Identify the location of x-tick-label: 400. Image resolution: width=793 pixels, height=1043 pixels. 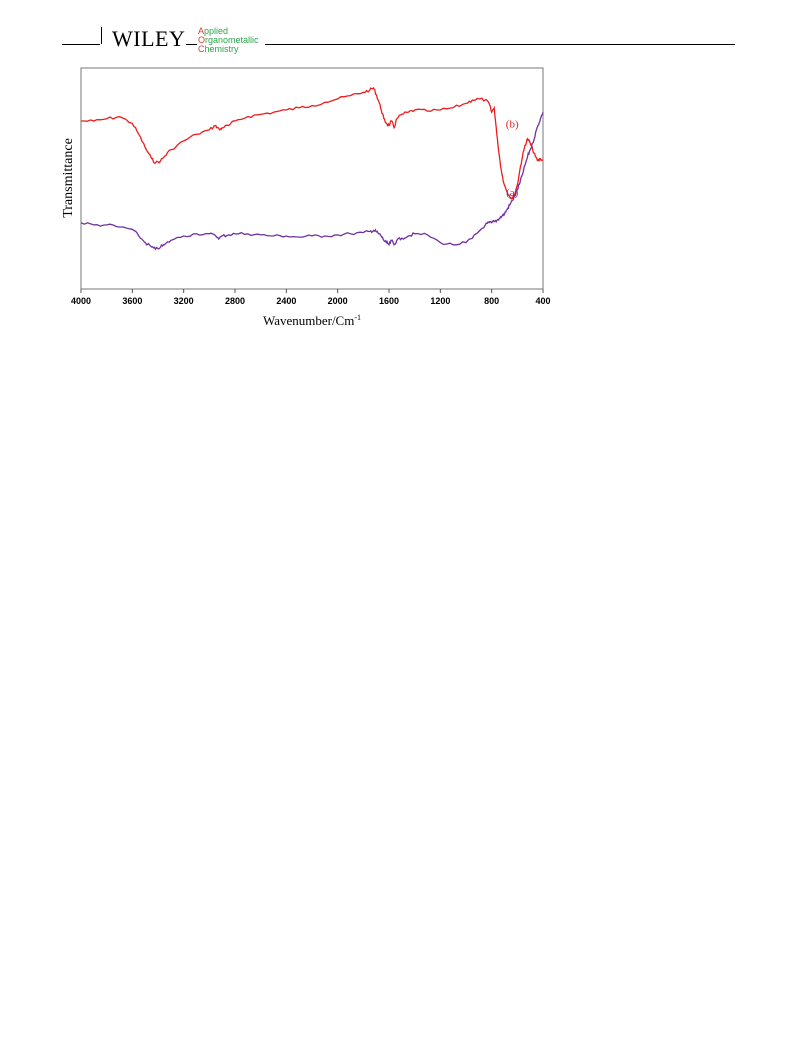
(542, 301).